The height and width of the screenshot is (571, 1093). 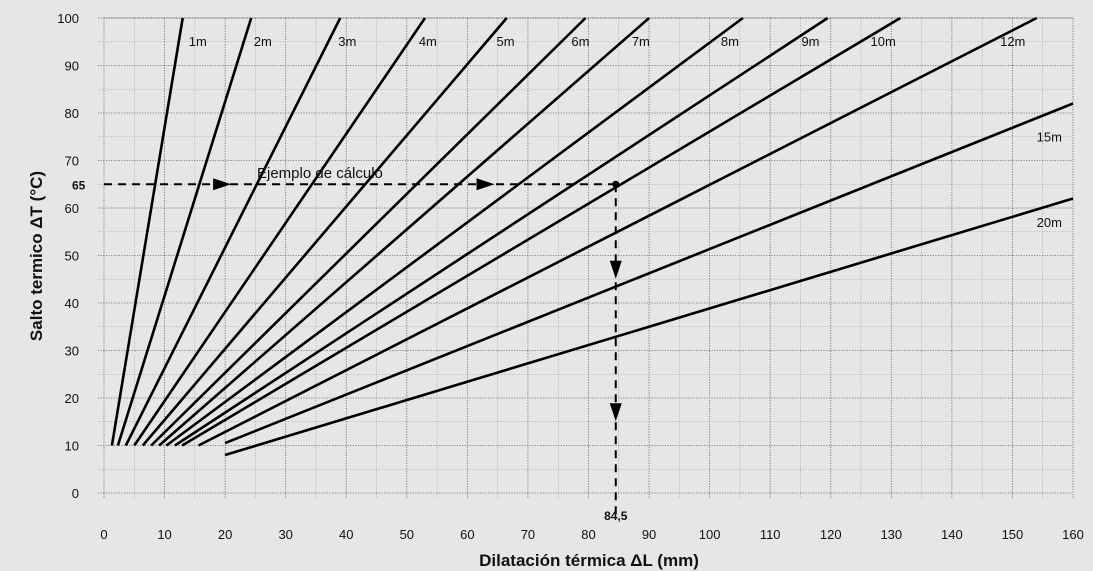 What do you see at coordinates (68, 18) in the screenshot?
I see `y-tick-label: 100` at bounding box center [68, 18].